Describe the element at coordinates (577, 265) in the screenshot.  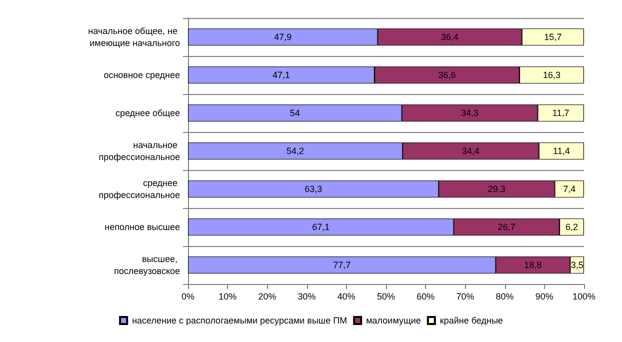
I see `data-label: 3,5` at that location.